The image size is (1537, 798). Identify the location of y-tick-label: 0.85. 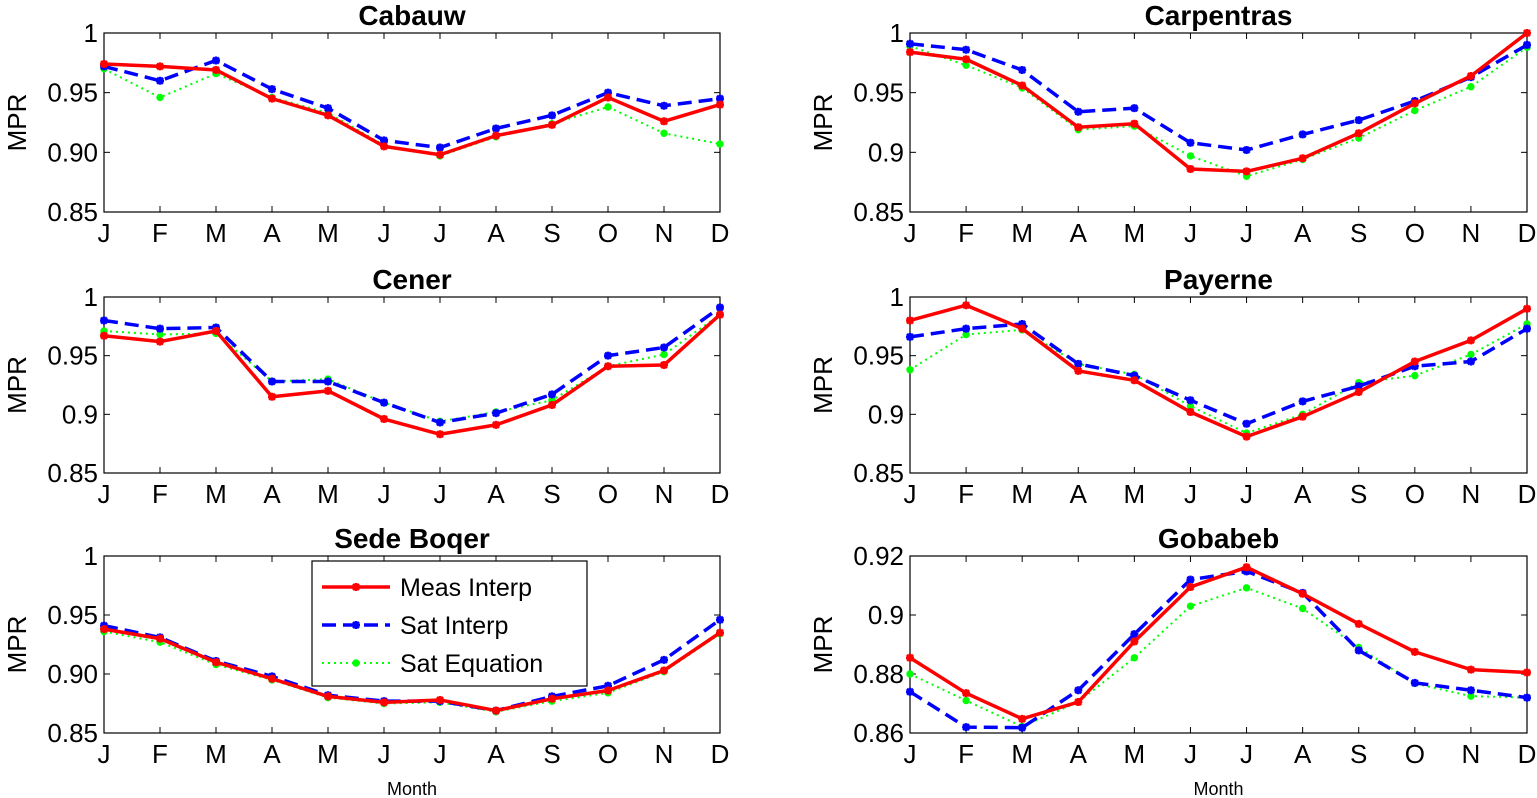
(878, 212).